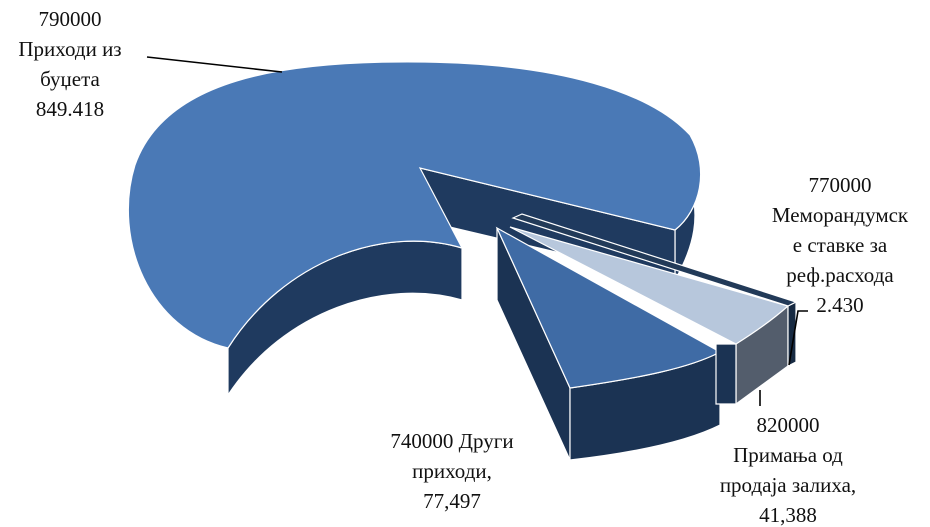 The image size is (930, 527). Describe the element at coordinates (70, 79) in the screenshot. I see `label-budget-line-2: буџета` at that location.